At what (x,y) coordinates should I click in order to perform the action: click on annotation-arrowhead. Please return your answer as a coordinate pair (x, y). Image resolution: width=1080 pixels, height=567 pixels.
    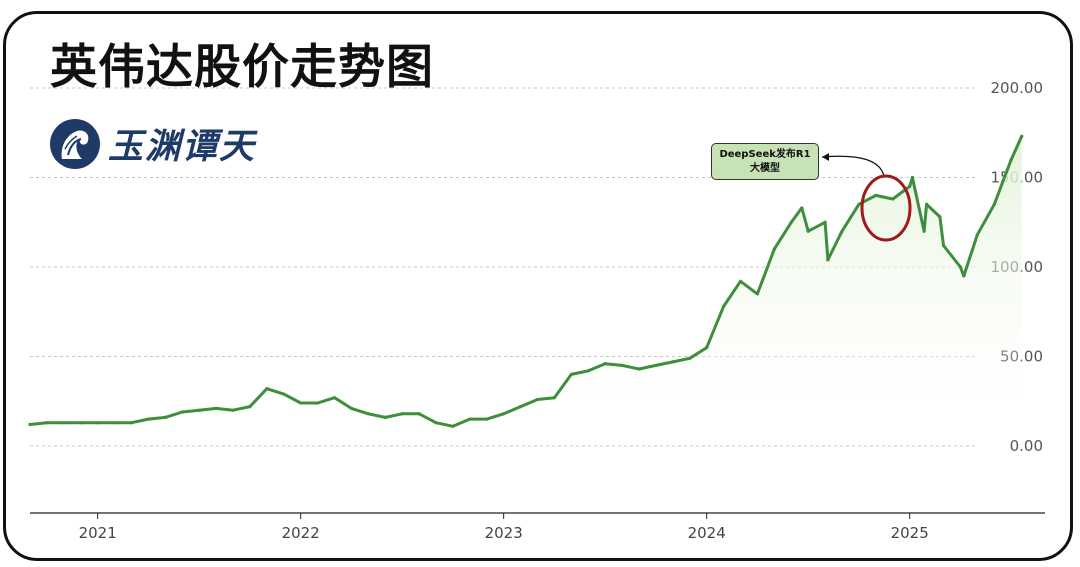
    Looking at the image, I should click on (825, 157).